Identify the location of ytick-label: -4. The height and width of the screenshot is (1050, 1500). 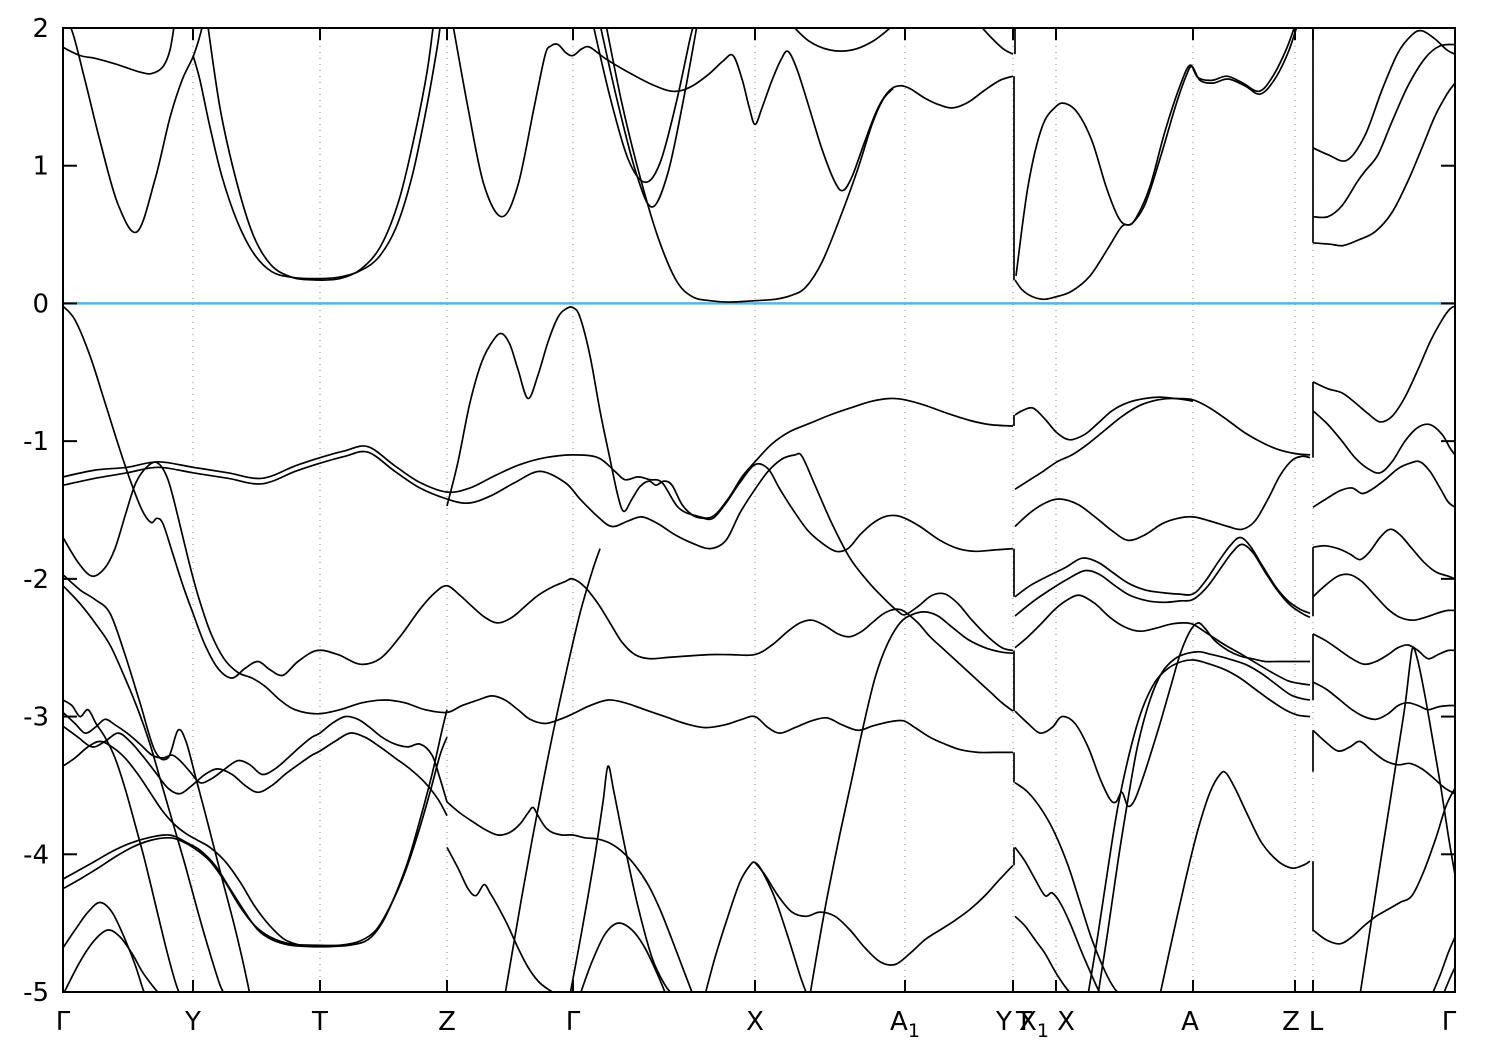
(36, 855).